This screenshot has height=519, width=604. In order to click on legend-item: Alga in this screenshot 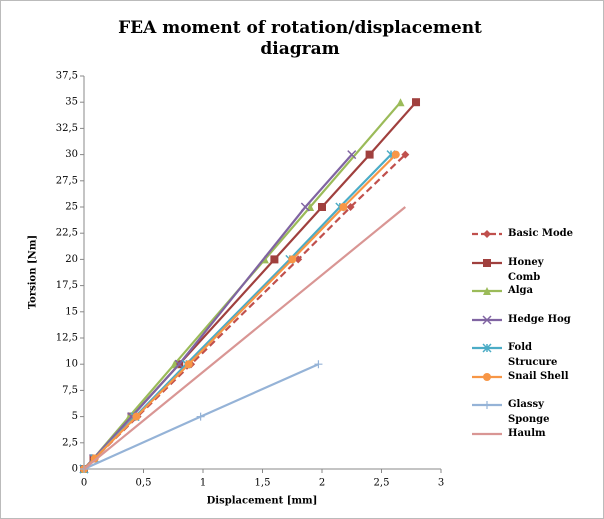, I will do `click(523, 290)`.